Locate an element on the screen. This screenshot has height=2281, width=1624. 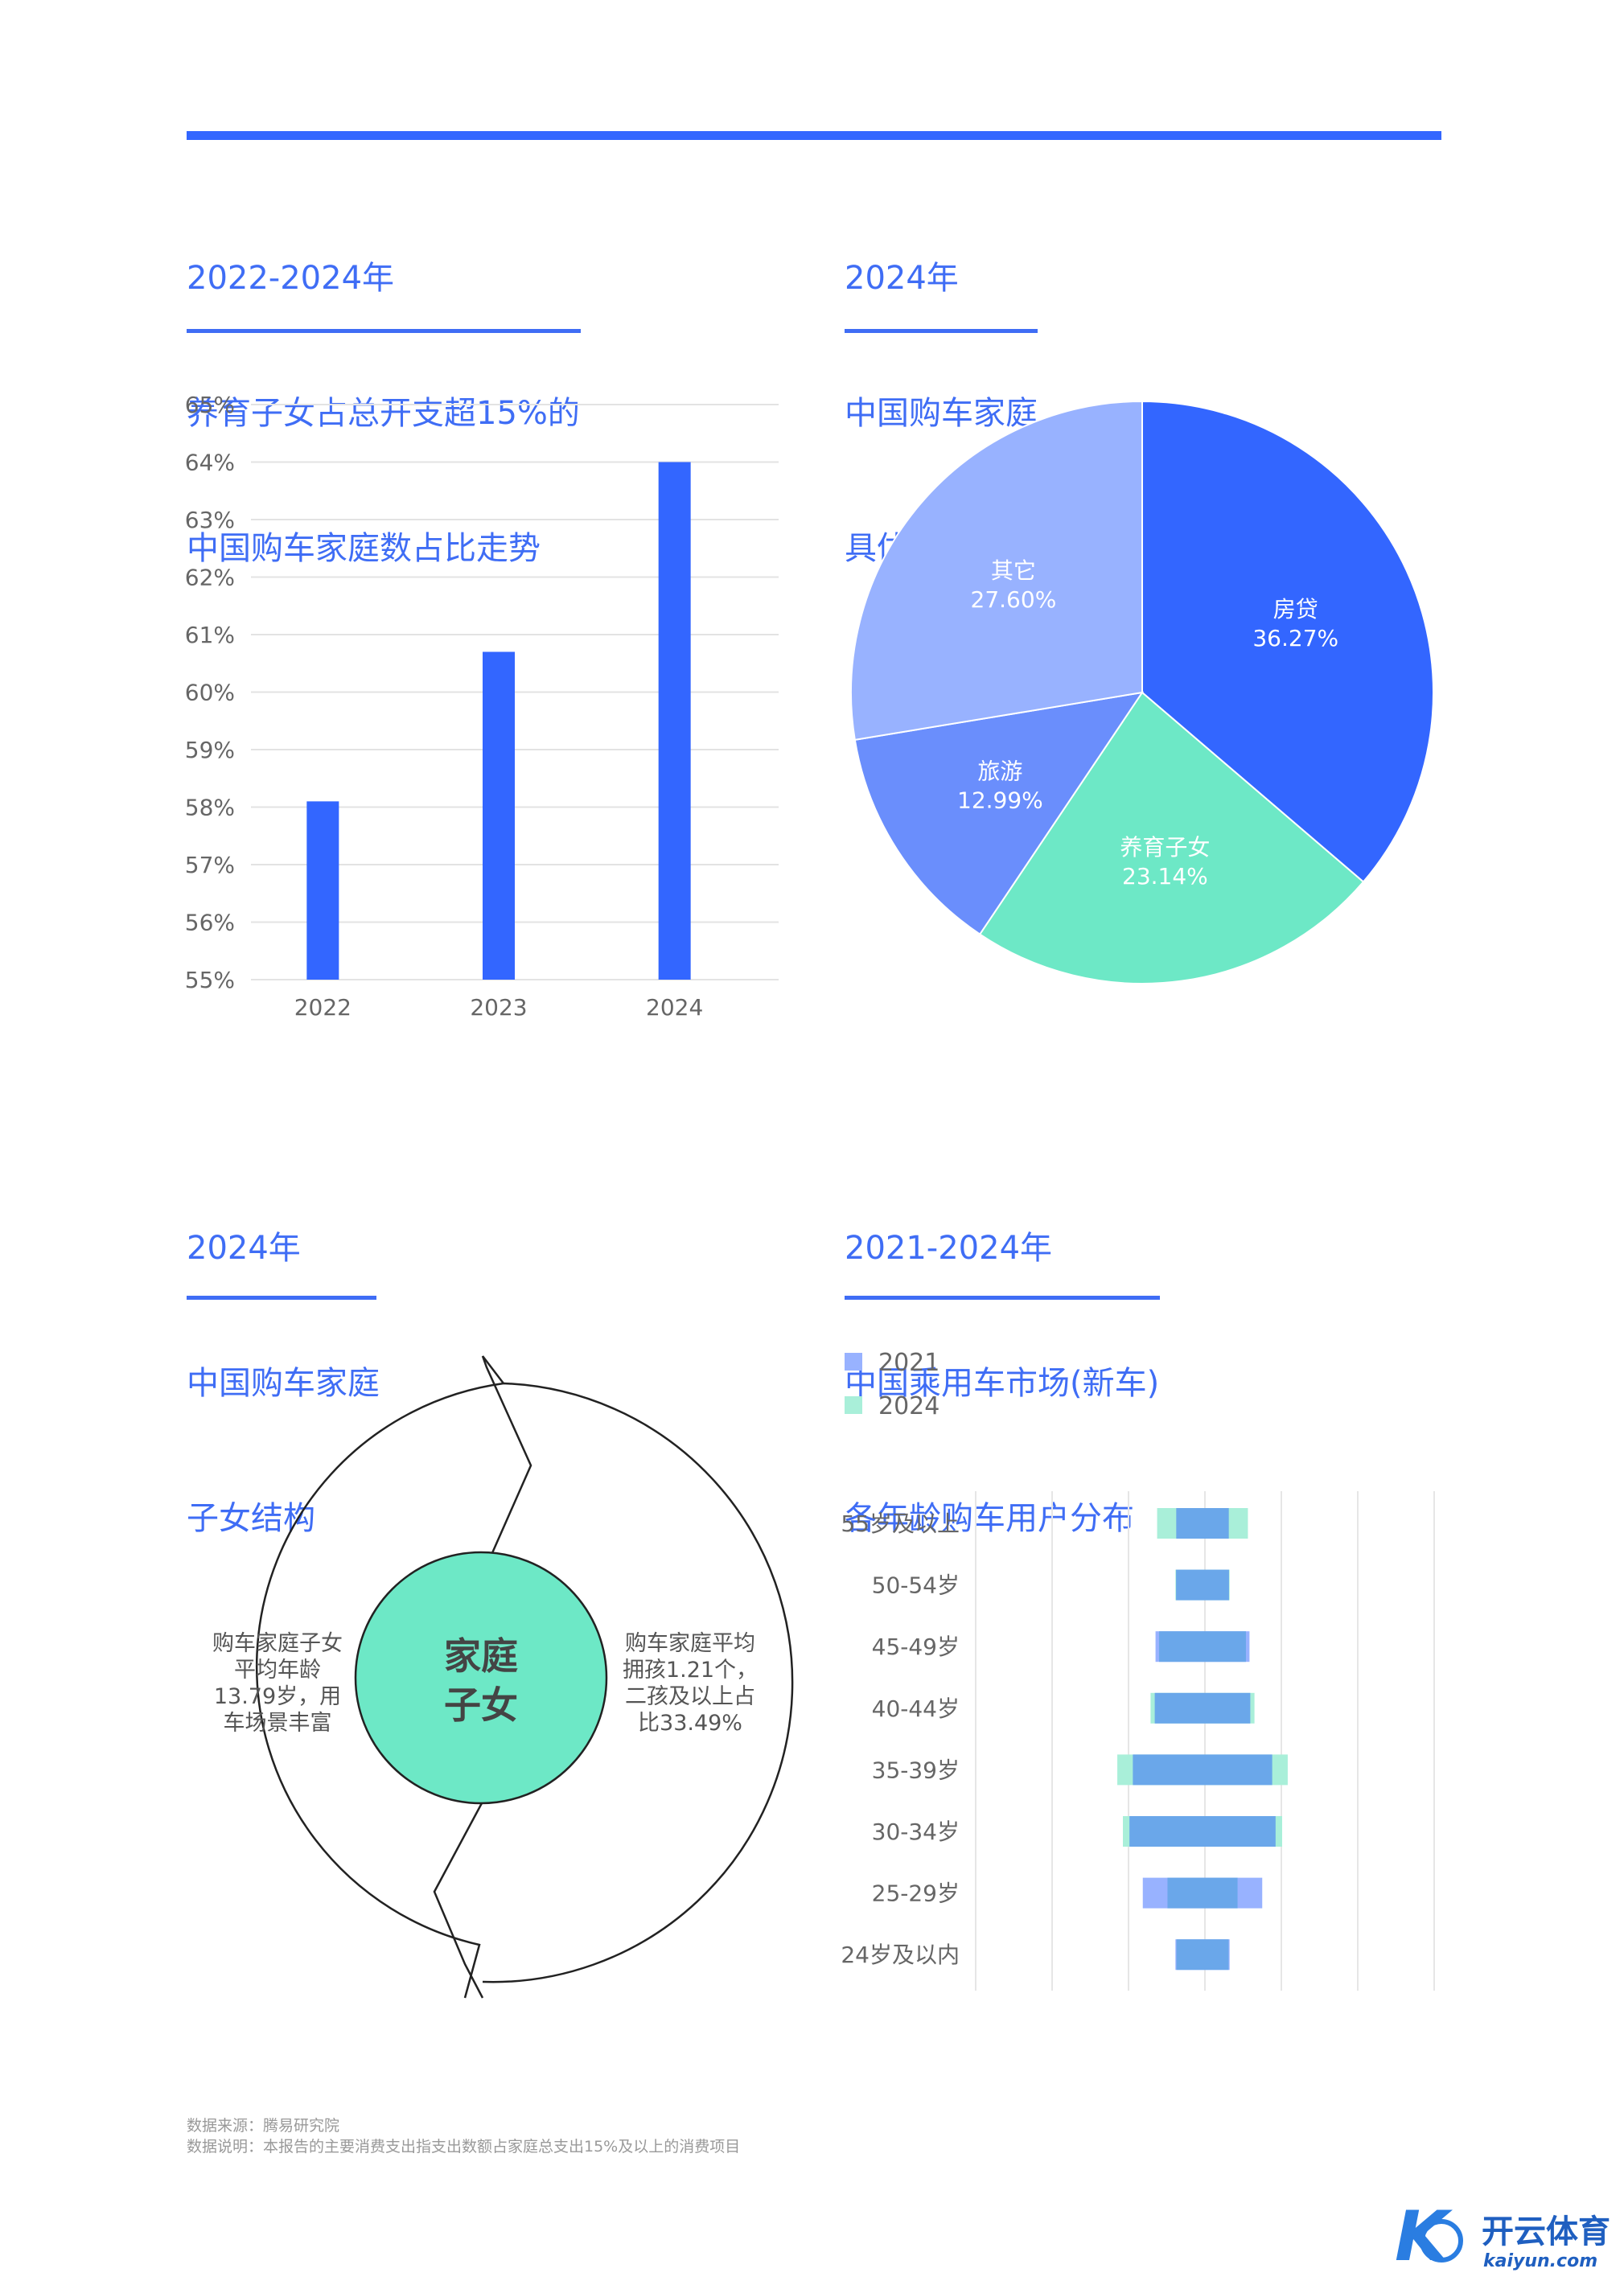
pie-slice-label: 旅游 is located at coordinates (1000, 771).